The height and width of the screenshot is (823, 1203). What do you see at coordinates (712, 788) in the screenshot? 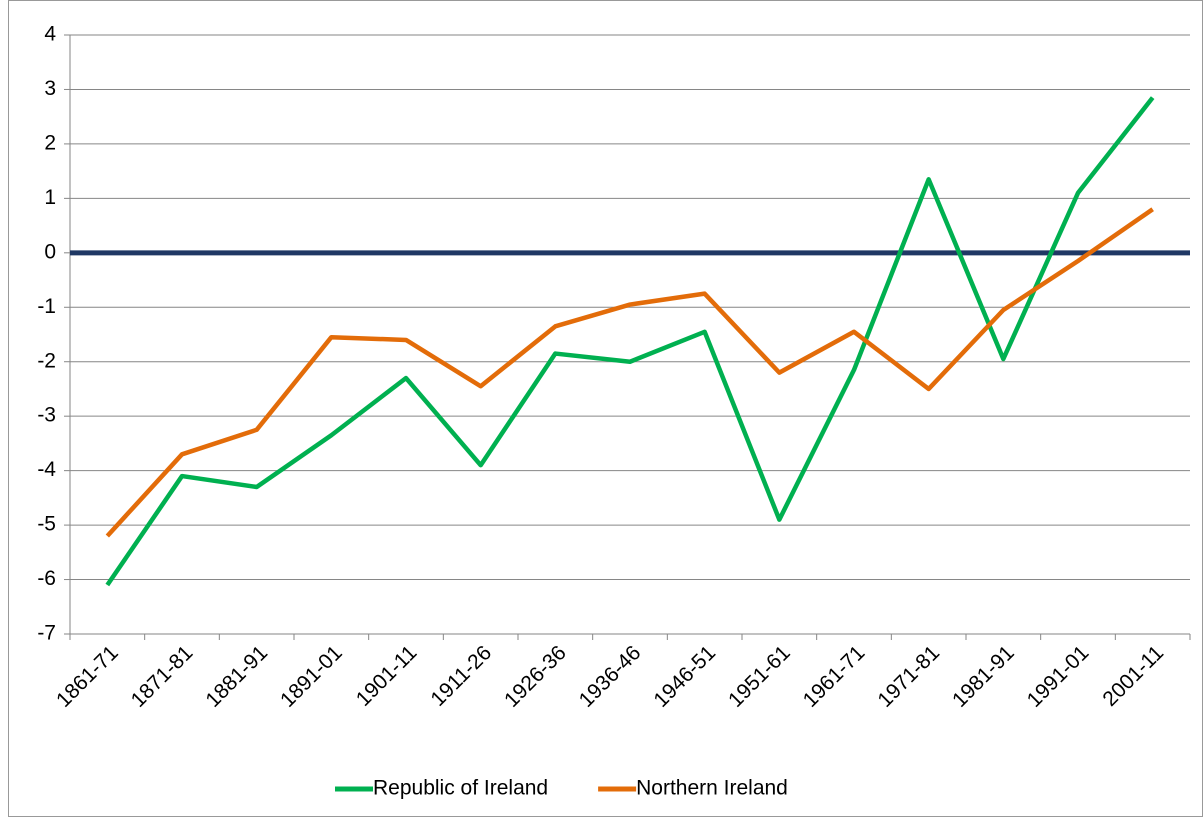
I see `legend-label: Northern Ireland` at bounding box center [712, 788].